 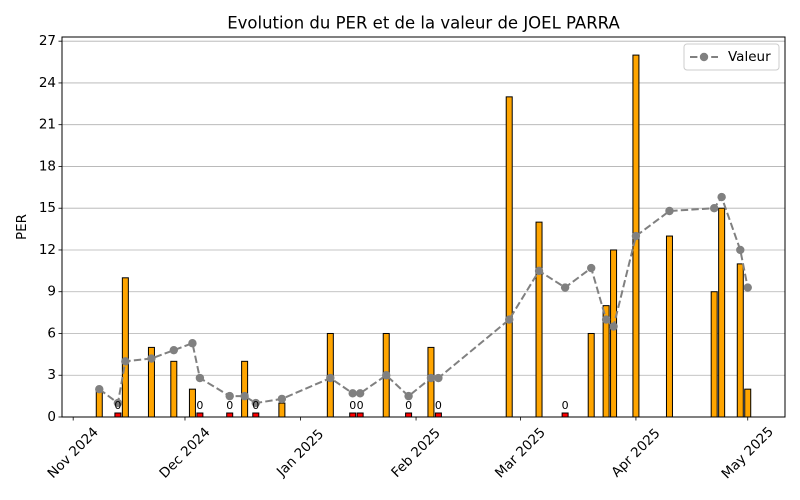 I want to click on x-tick-label: Apr 2025, so click(x=635, y=452).